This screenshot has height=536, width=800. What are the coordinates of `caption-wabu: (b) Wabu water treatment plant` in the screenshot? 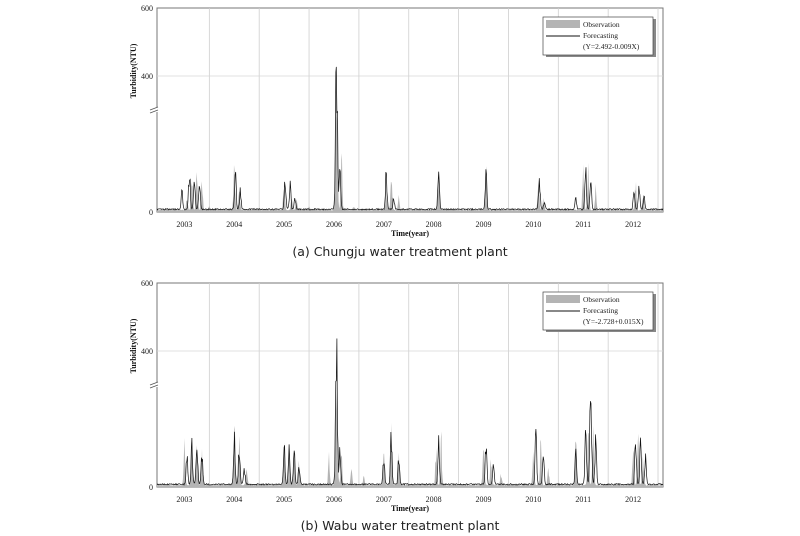 It's located at (400, 525).